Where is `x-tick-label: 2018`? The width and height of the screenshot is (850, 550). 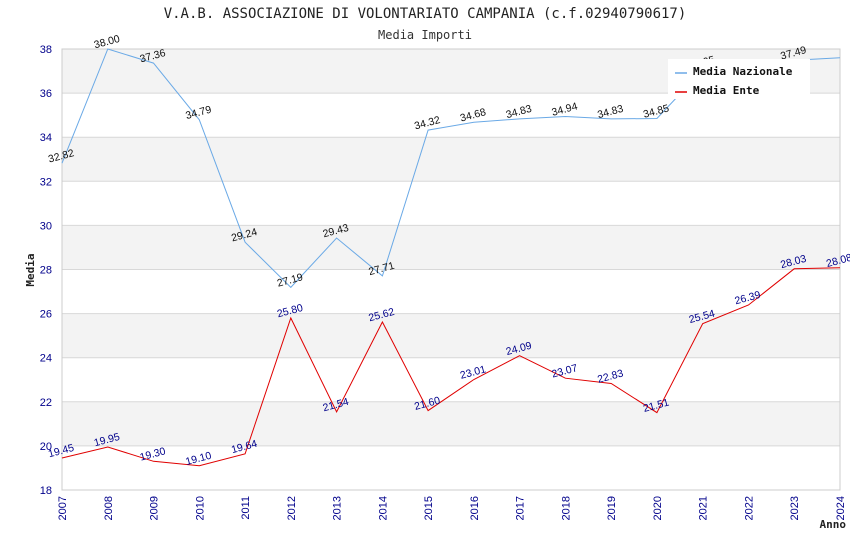
x-tick-label: 2018 is located at coordinates (566, 508).